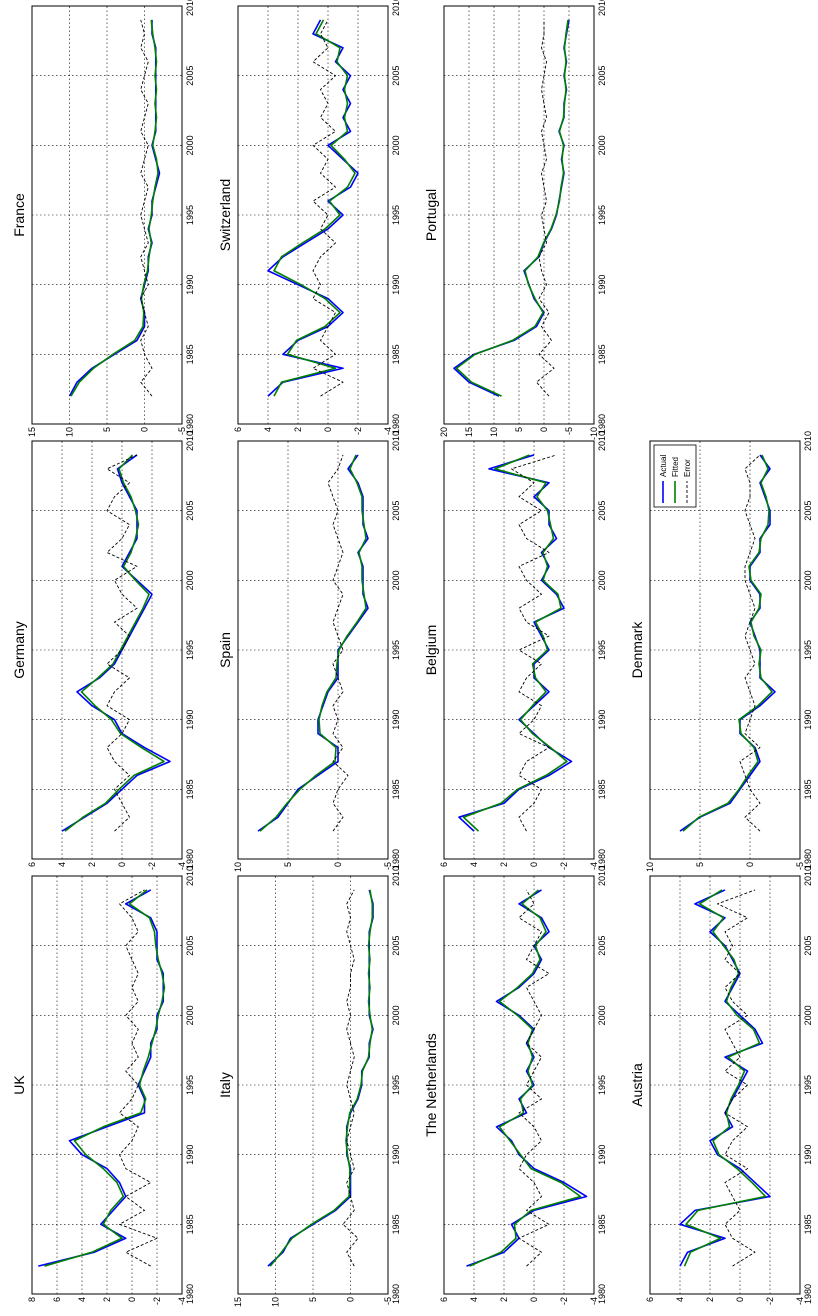 The height and width of the screenshot is (1316, 818). Describe the element at coordinates (594, 433) in the screenshot. I see `y-tick-label: -10` at that location.